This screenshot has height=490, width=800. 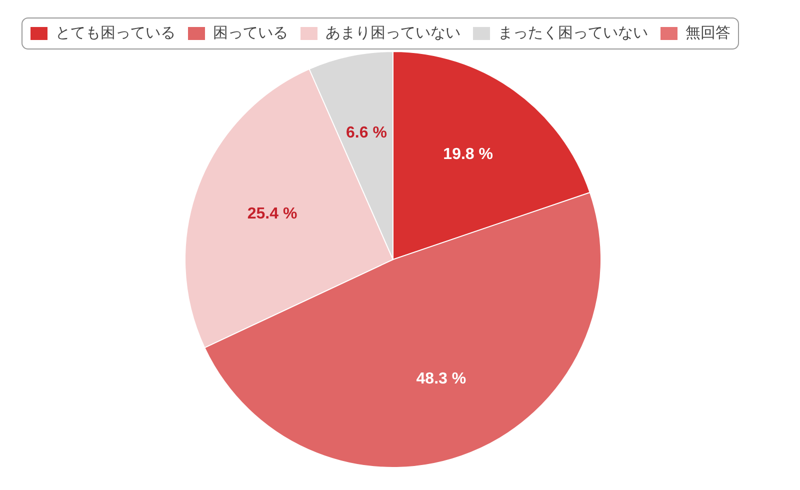 I want to click on legend-label: とても困っている, so click(x=116, y=32).